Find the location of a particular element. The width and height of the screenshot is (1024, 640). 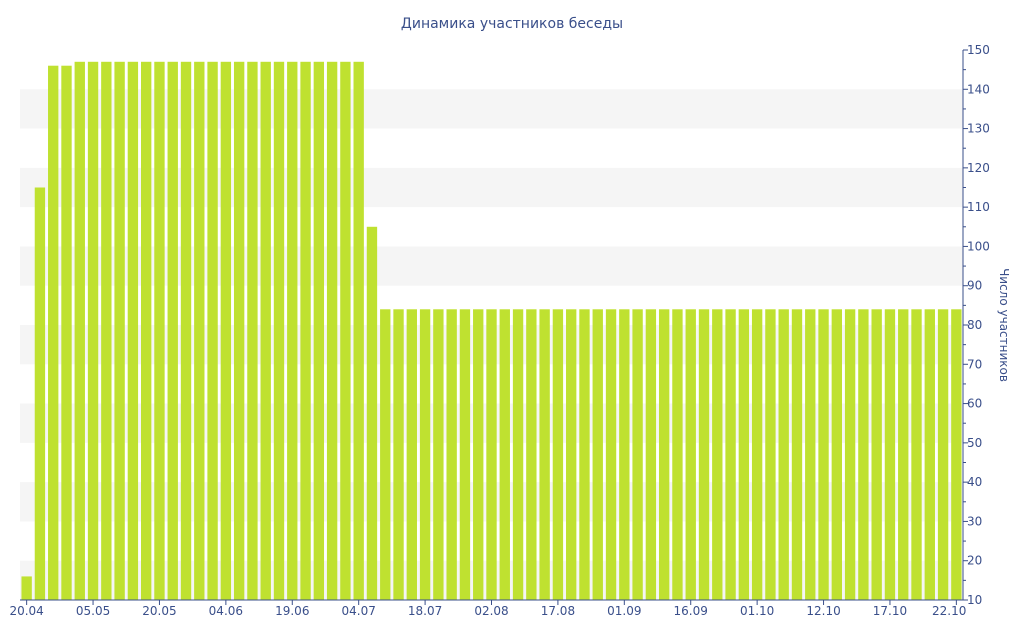

x-tick-label: 20.04 is located at coordinates (26, 611).